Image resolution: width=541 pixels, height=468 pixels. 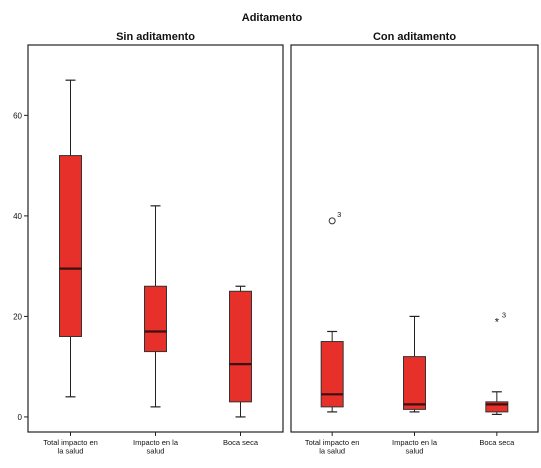 I want to click on y-tick-label: 0, so click(x=20, y=417).